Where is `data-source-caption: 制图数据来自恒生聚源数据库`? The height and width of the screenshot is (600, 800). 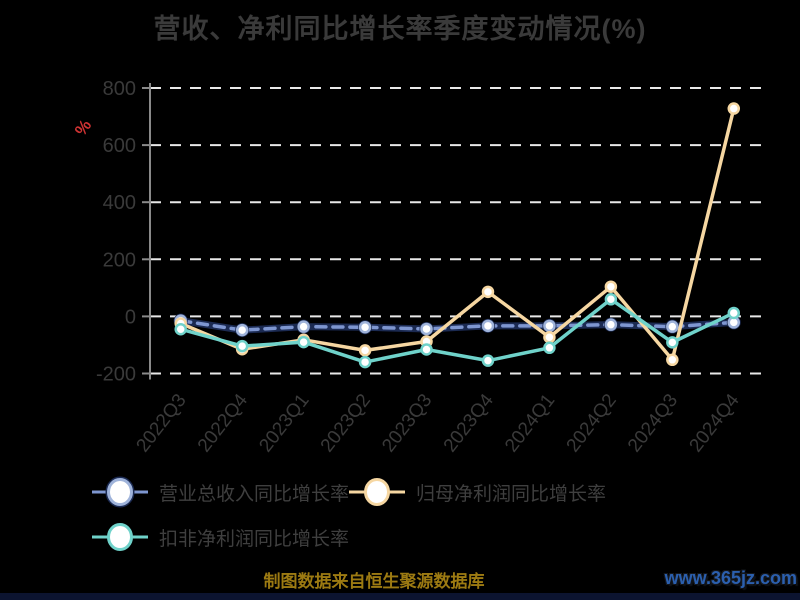
data-source-caption: 制图数据来自恒生聚源数据库 is located at coordinates (374, 581).